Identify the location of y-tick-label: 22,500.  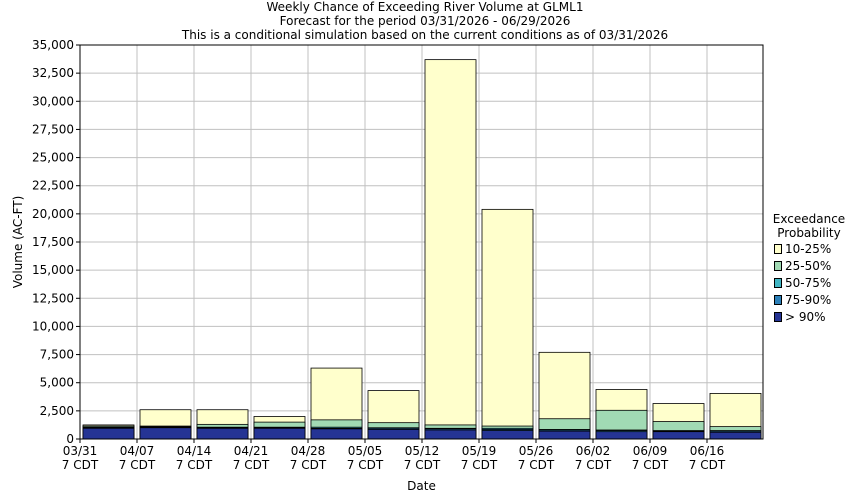
(53, 186).